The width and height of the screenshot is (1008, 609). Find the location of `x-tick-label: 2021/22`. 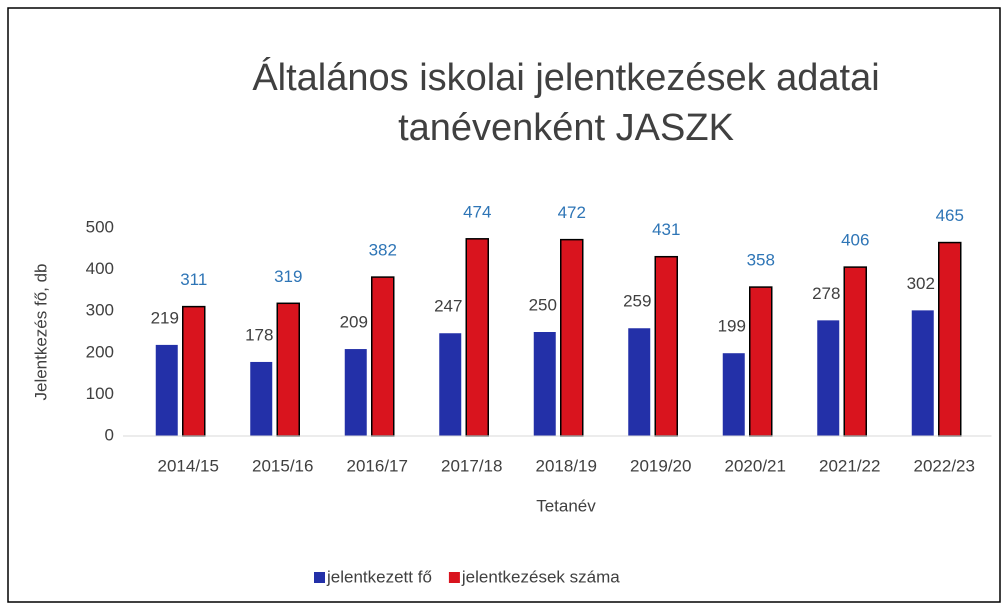

x-tick-label: 2021/22 is located at coordinates (849, 465).